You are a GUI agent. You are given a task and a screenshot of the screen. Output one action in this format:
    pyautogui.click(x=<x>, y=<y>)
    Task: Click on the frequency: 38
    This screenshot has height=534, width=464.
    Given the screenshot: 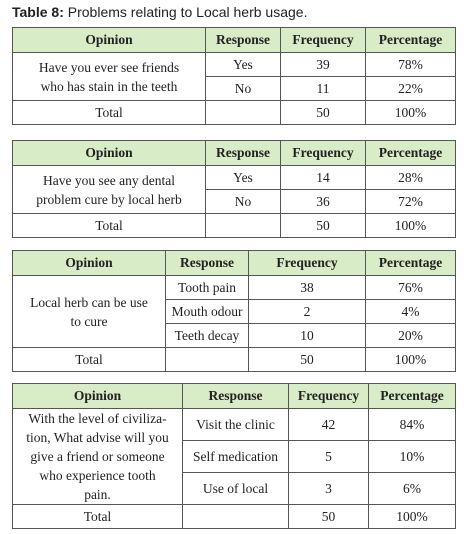 What is the action you would take?
    pyautogui.click(x=307, y=287)
    